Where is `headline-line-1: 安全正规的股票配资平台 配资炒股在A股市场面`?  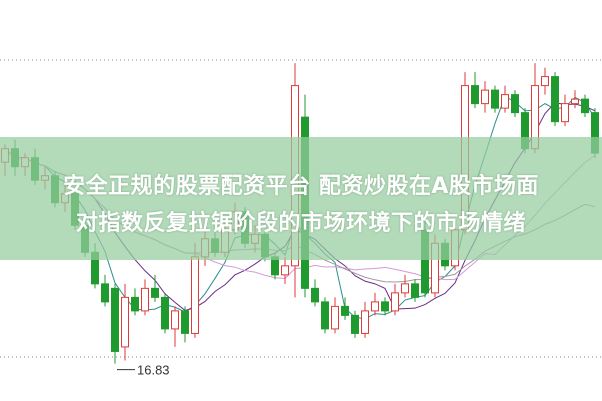
headline-line-1: 安全正规的股票配资平台 配资炒股在A股市场面 is located at coordinates (301, 186).